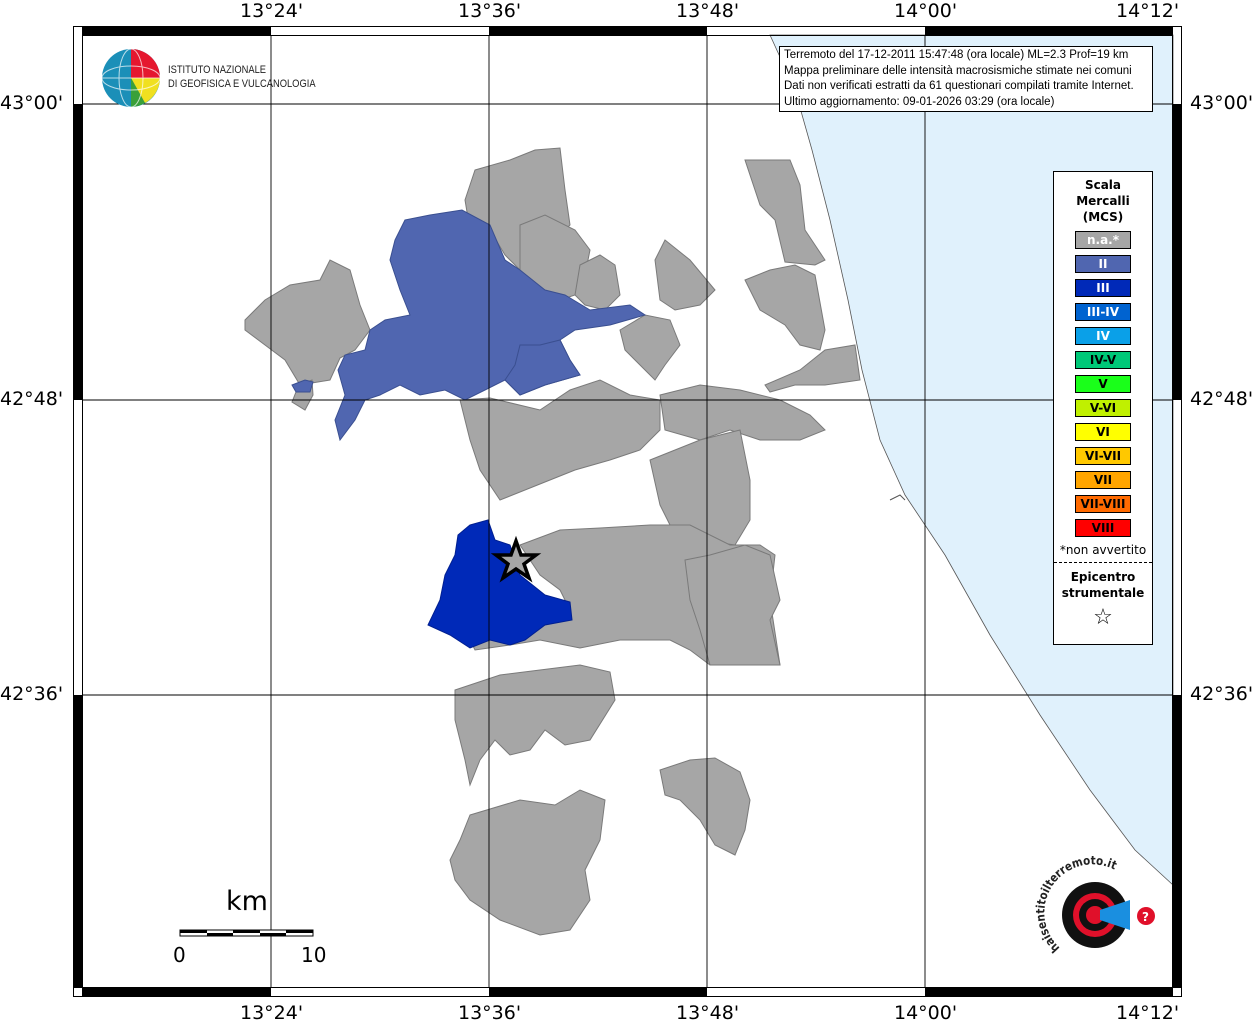 The height and width of the screenshot is (1024, 1255). I want to click on legend-swatch: IV-V, so click(1103, 360).